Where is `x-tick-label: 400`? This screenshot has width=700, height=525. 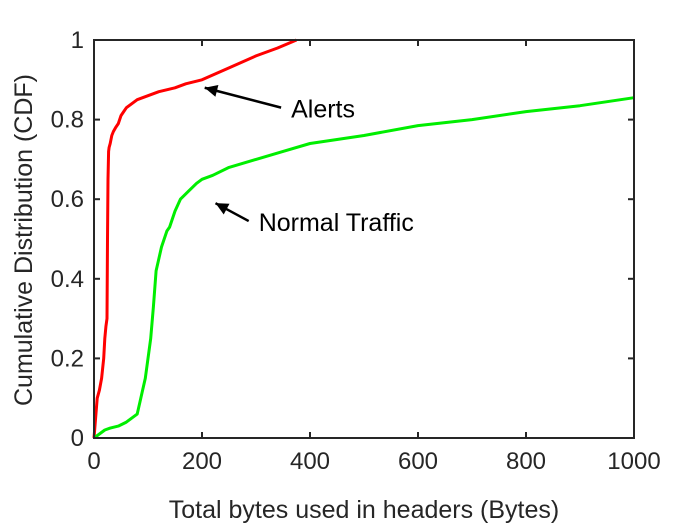 x-tick-label: 400 is located at coordinates (310, 461).